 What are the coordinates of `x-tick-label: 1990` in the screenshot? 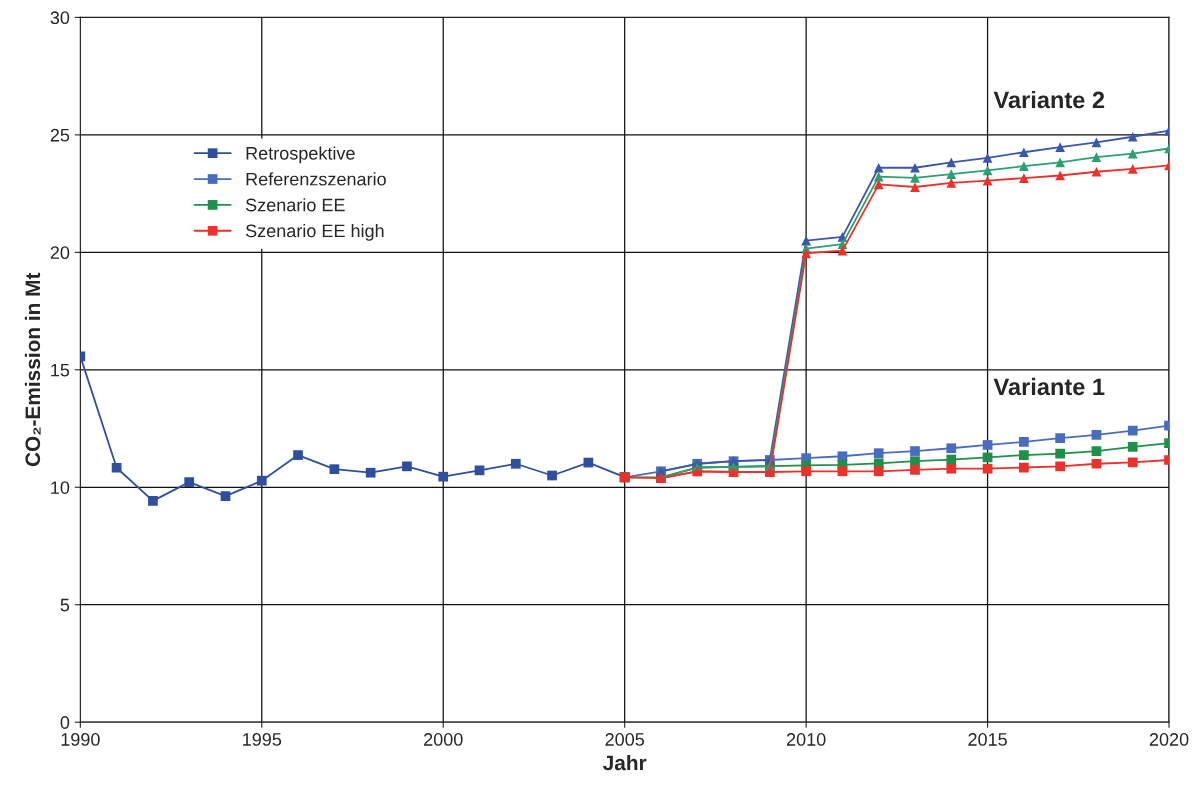 It's located at (80, 739).